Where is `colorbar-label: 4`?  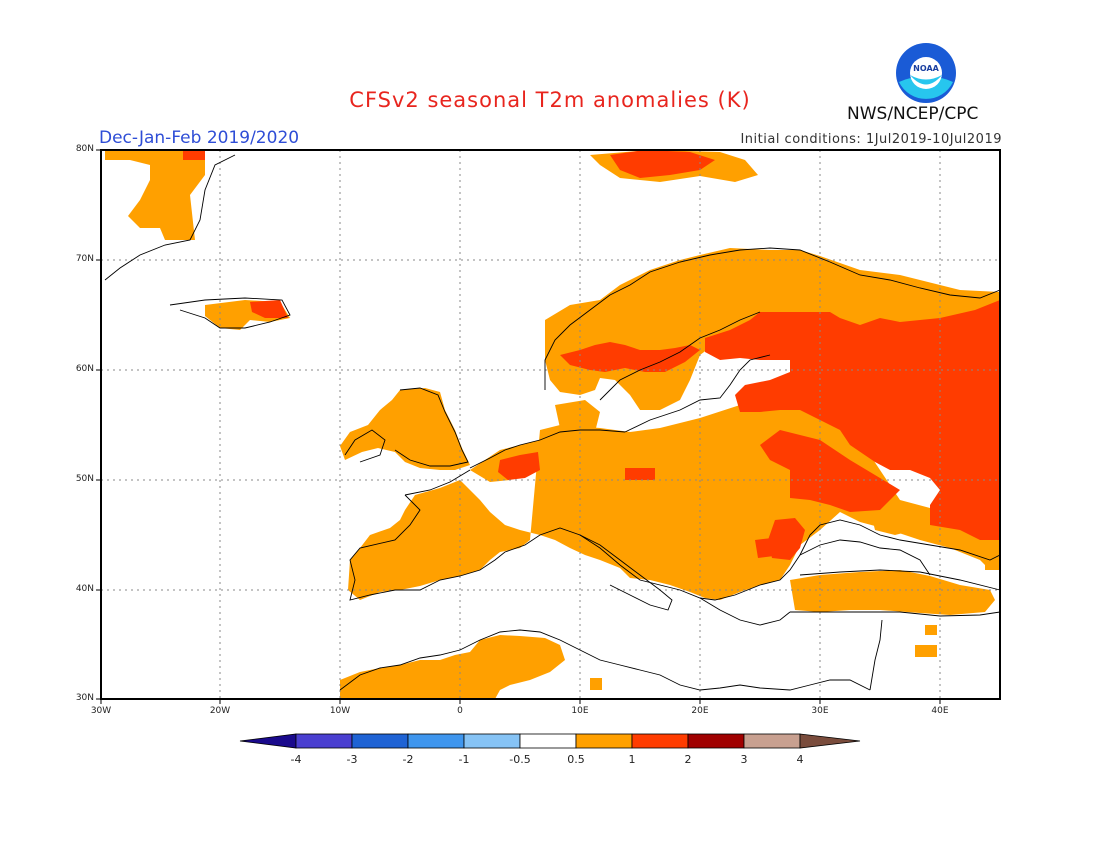 colorbar-label: 4 is located at coordinates (800, 759).